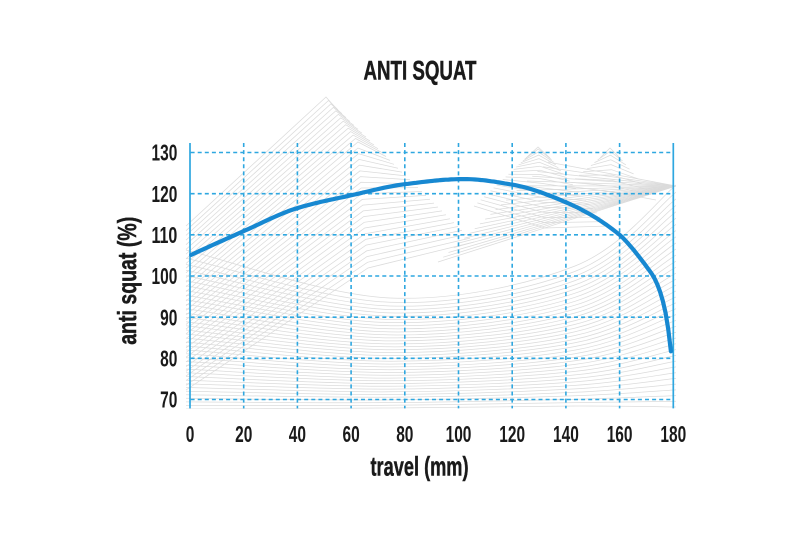  I want to click on svg-text: 0, so click(190, 434).